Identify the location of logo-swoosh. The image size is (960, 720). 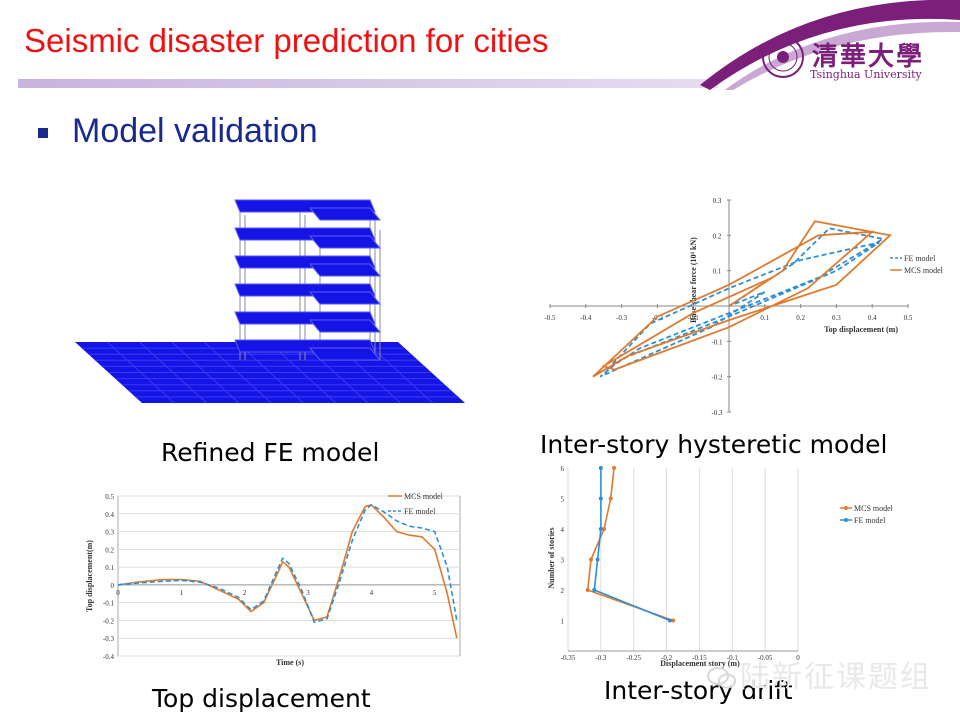
(830, 45).